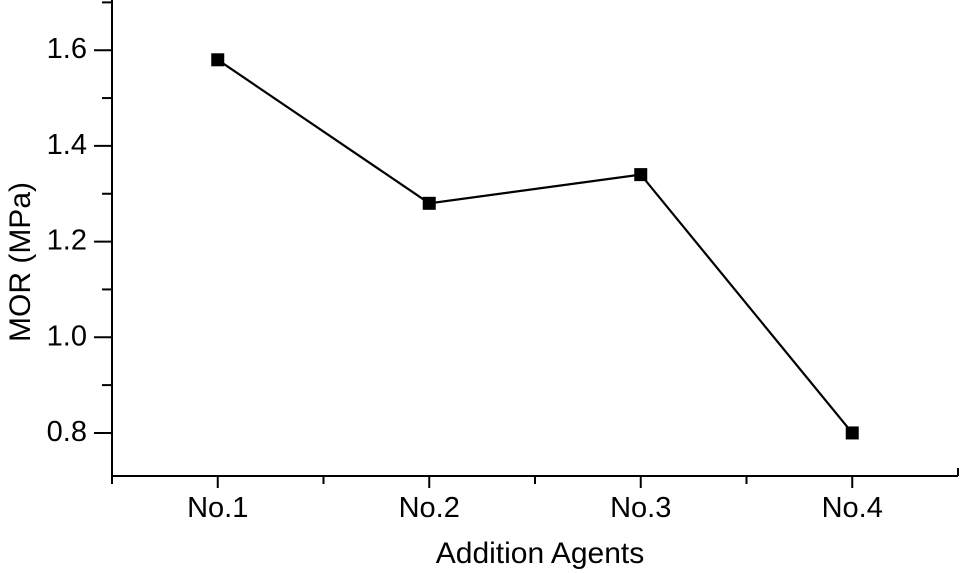 Image resolution: width=961 pixels, height=573 pixels. Describe the element at coordinates (217, 508) in the screenshot. I see `x-tick-label: No.1` at that location.